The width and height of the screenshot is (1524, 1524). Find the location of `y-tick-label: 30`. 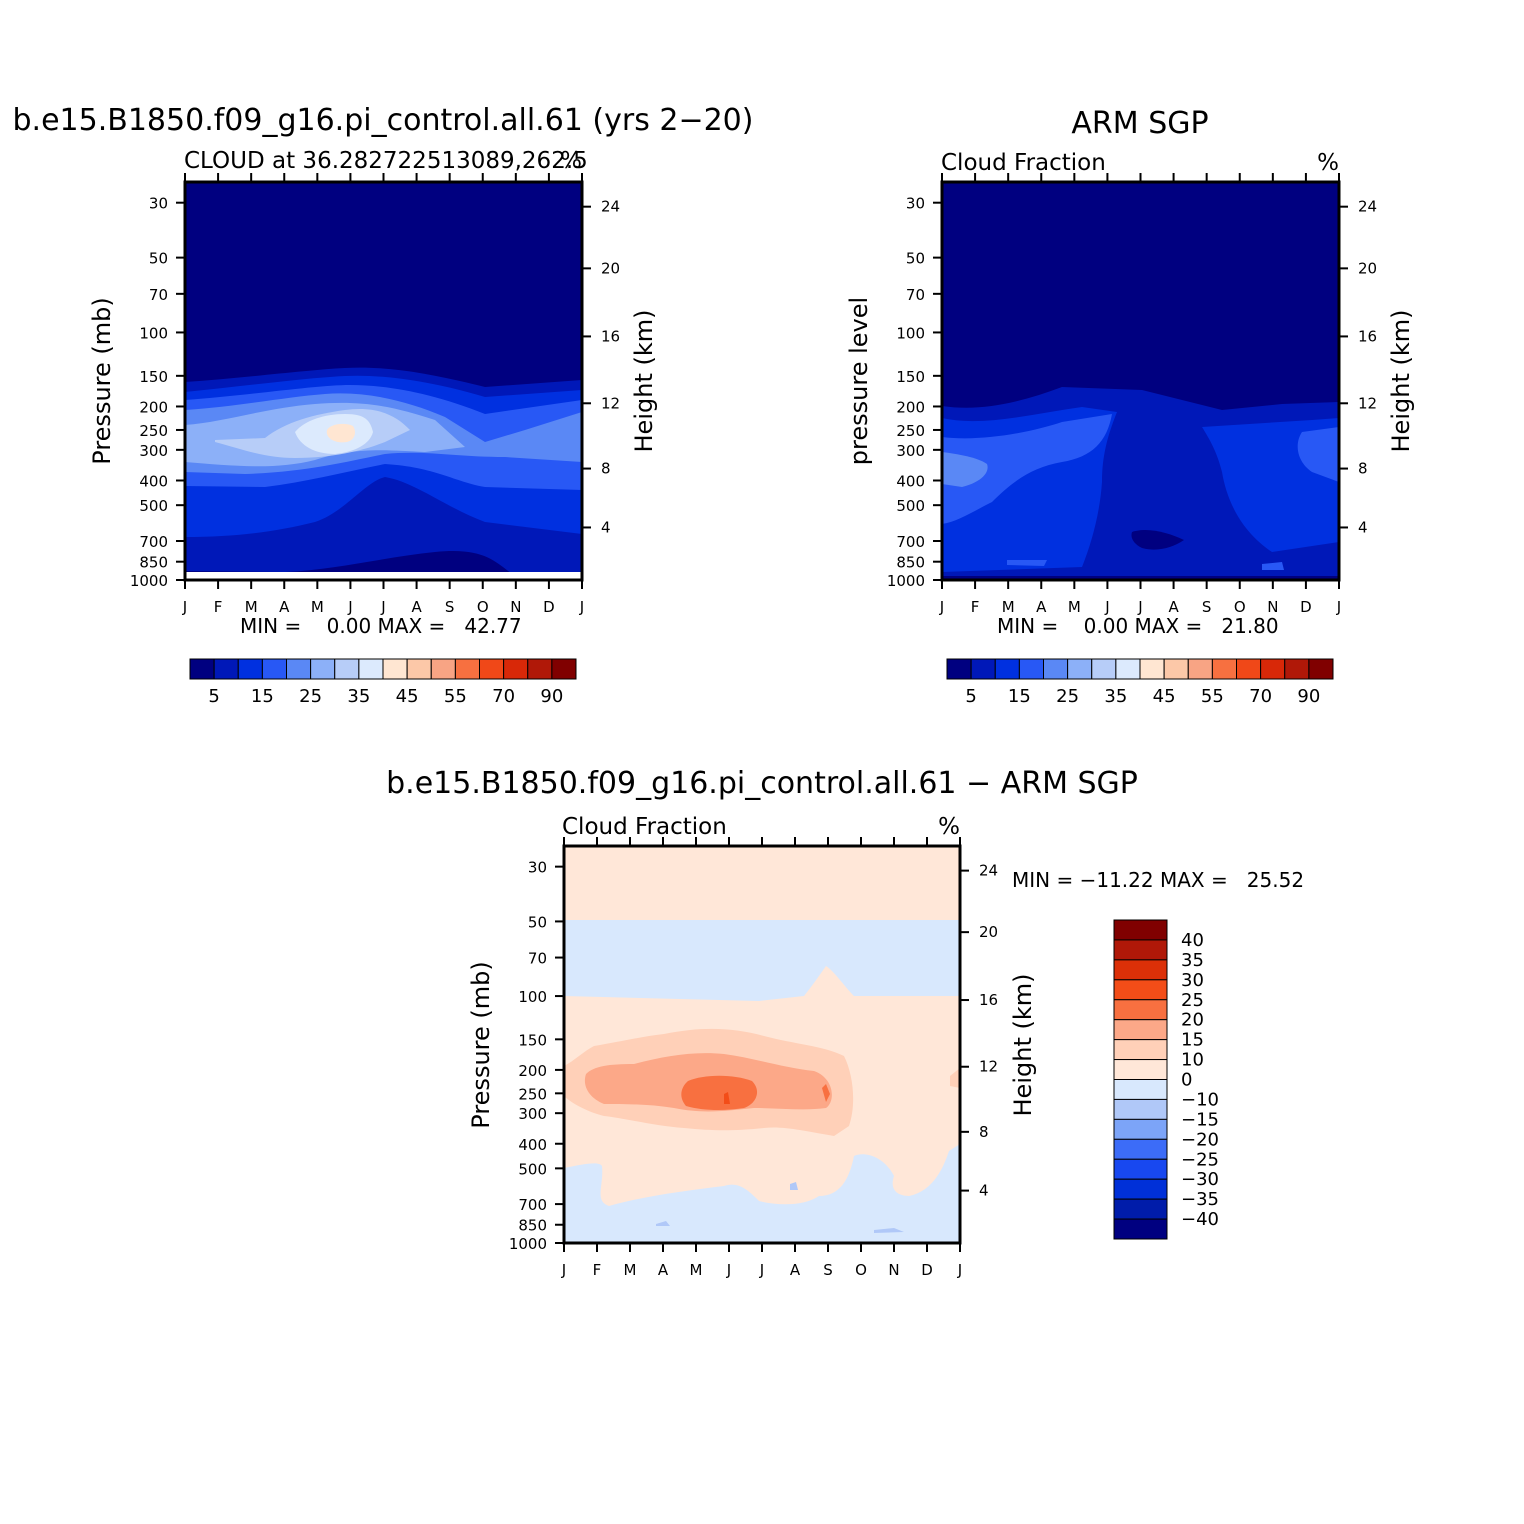

y-tick-label: 30 is located at coordinates (158, 204).